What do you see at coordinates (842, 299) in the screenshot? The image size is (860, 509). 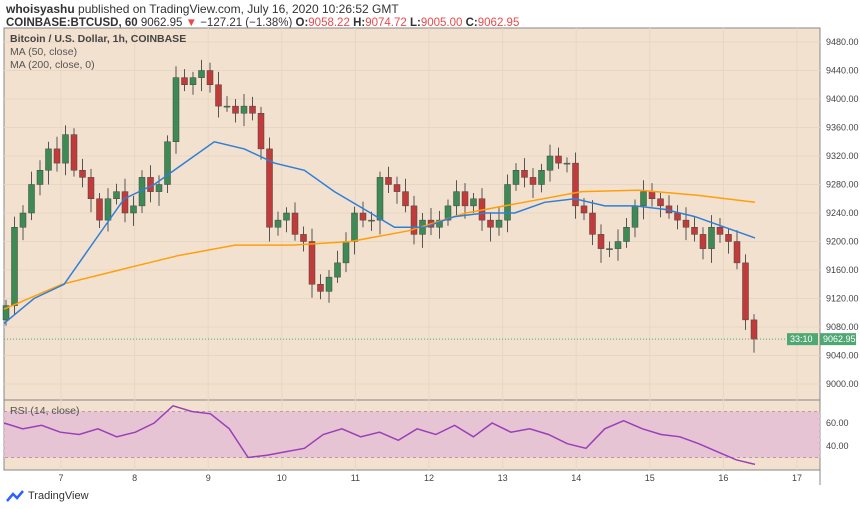 I see `price-tick-label: 9120.00` at bounding box center [842, 299].